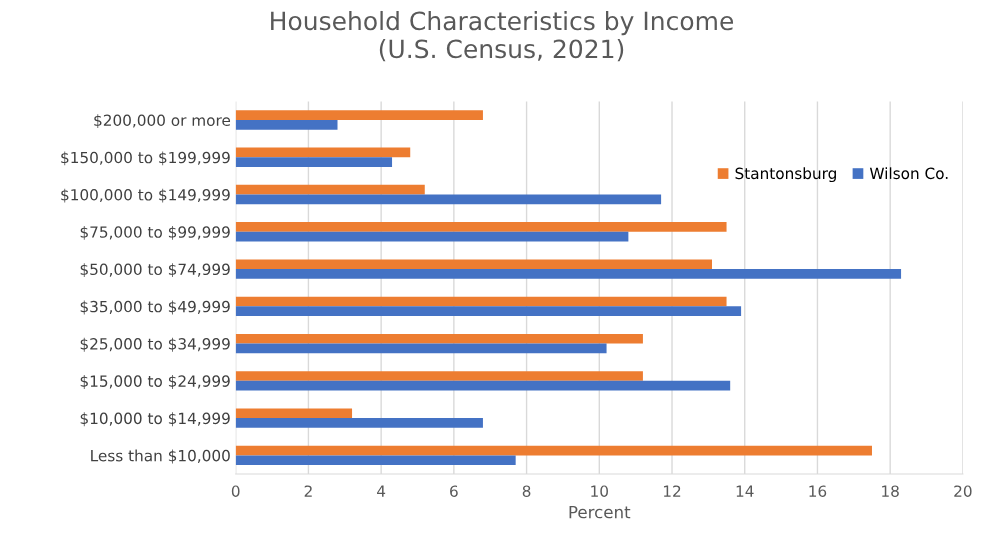 The image size is (1003, 548). I want to click on legend-label: Wilson Co., so click(908, 173).